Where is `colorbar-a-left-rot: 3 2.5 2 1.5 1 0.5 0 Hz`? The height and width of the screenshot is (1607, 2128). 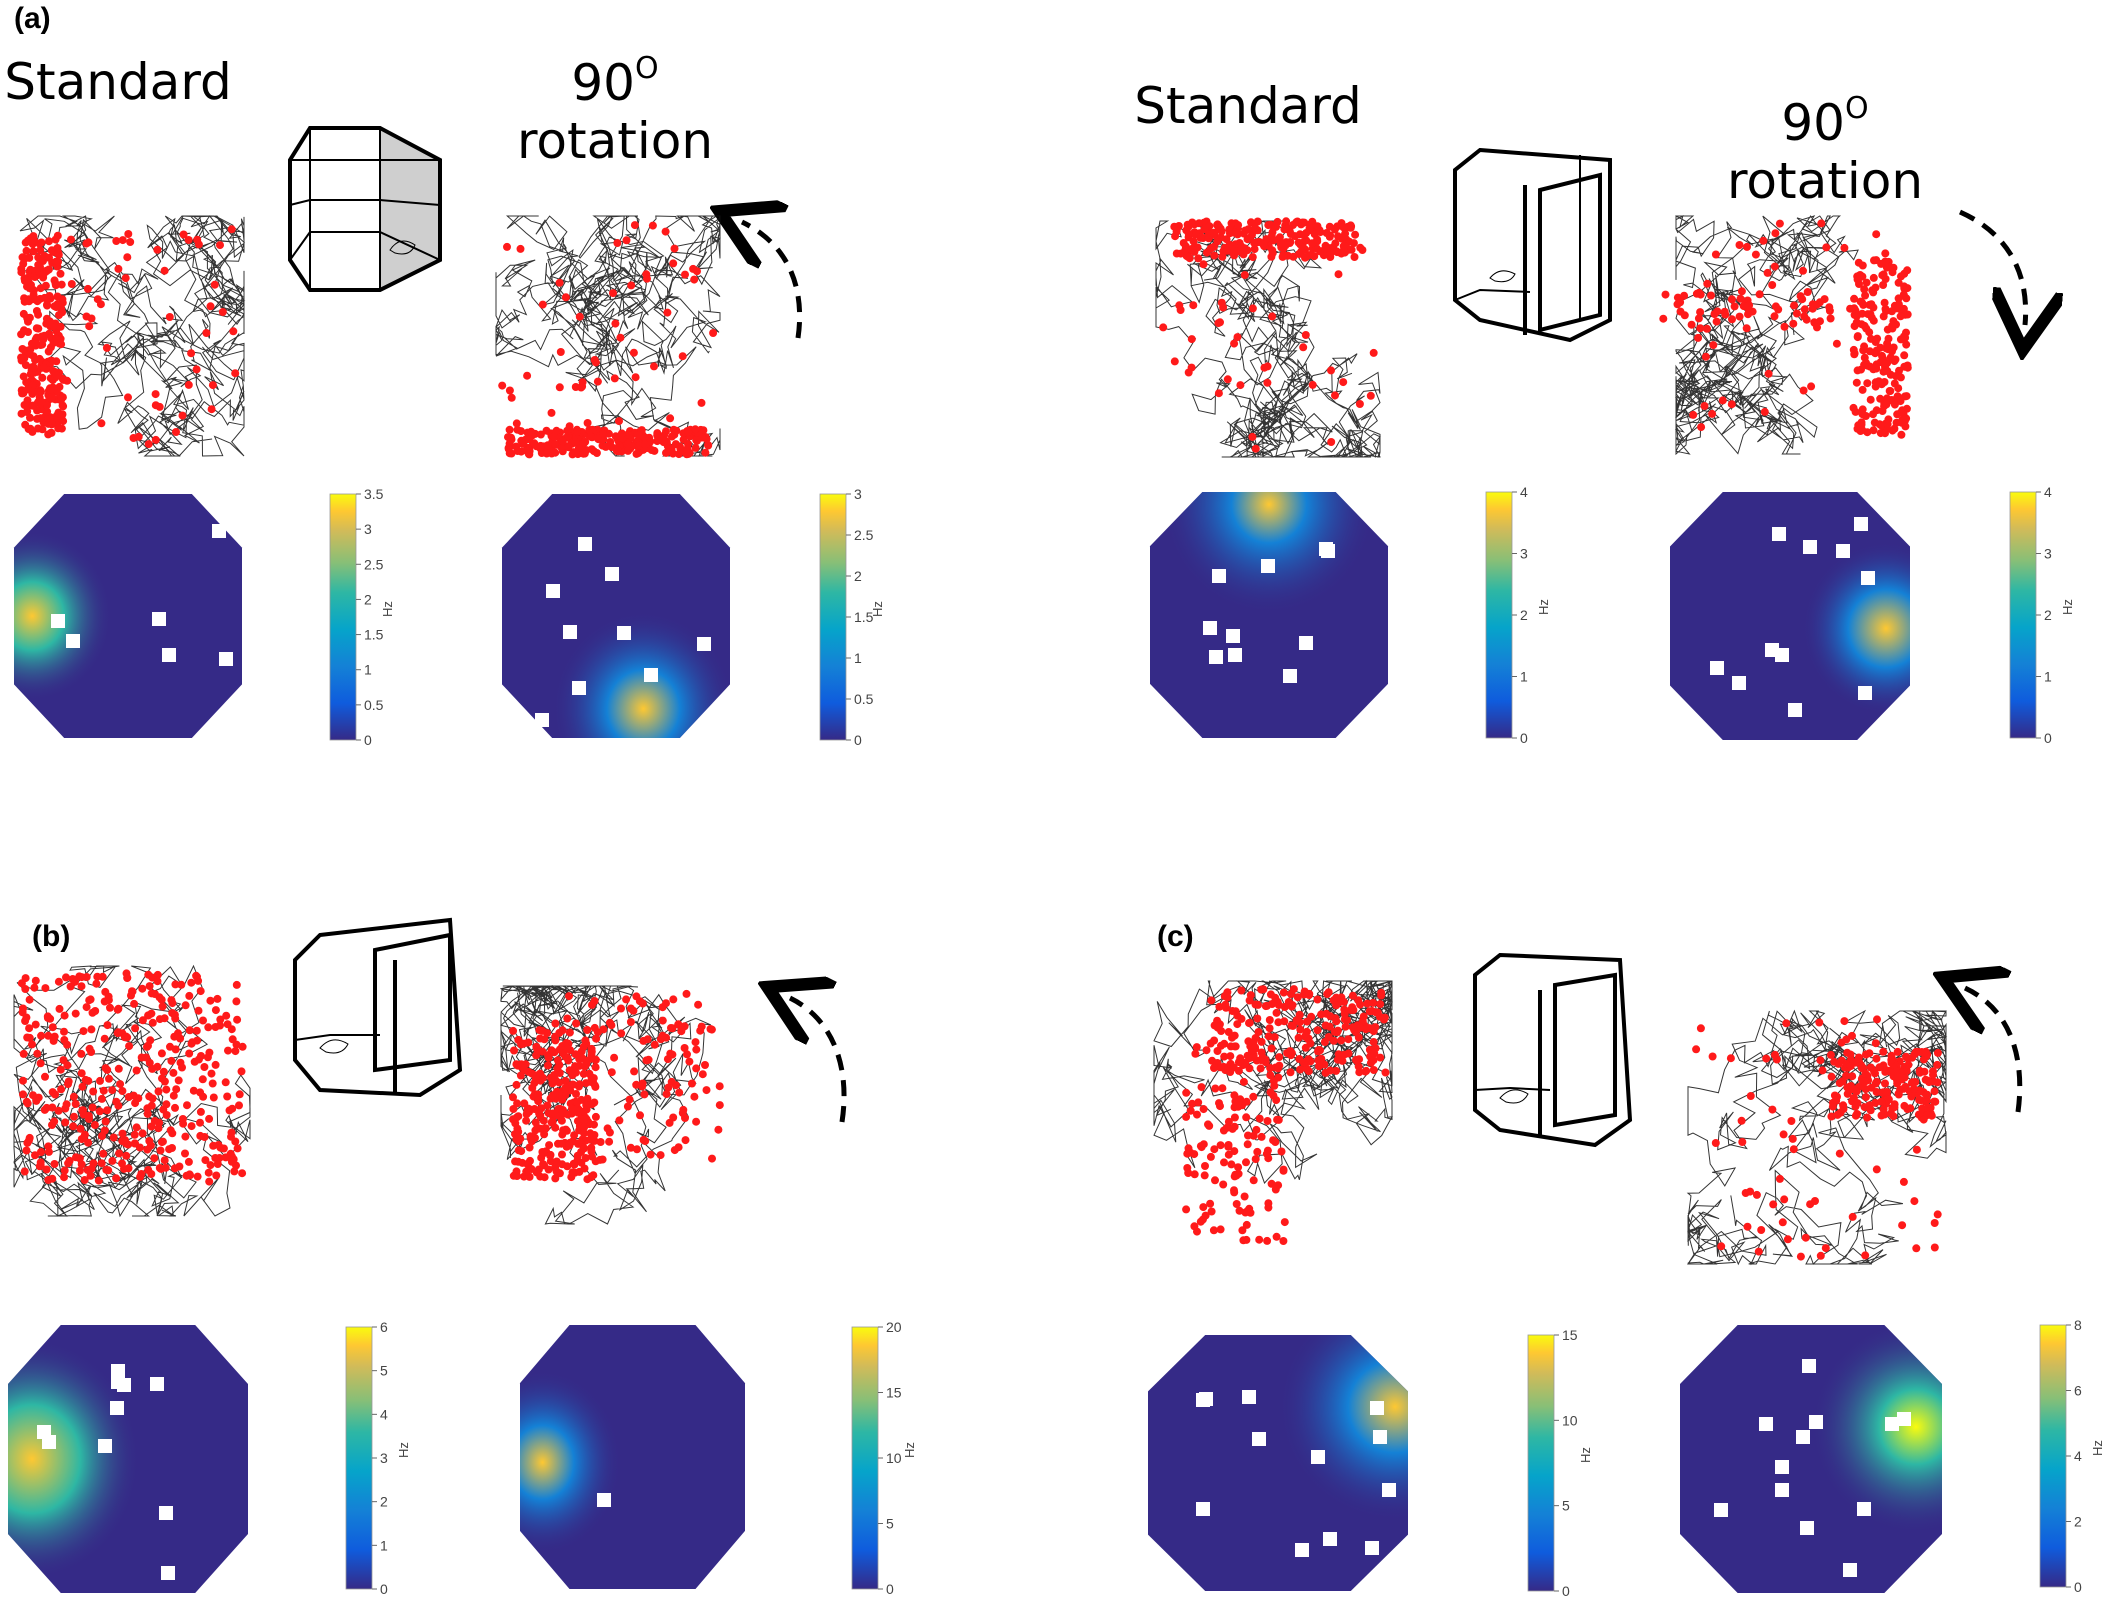
colorbar-a-left-rot: 3 2.5 2 1.5 1 0.5 0 Hz is located at coordinates (852, 617).